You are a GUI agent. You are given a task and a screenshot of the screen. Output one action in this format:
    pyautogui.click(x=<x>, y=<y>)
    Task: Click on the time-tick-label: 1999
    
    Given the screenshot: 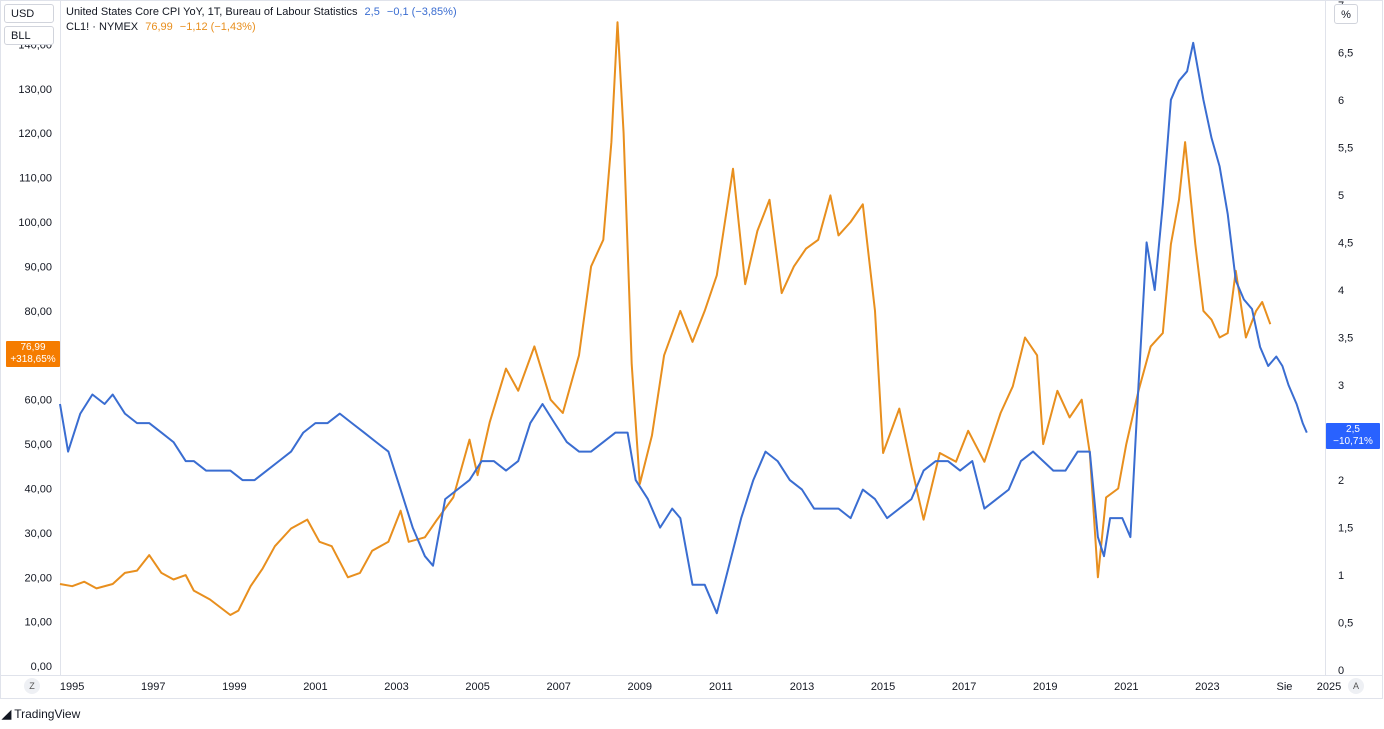 What is the action you would take?
    pyautogui.click(x=234, y=687)
    